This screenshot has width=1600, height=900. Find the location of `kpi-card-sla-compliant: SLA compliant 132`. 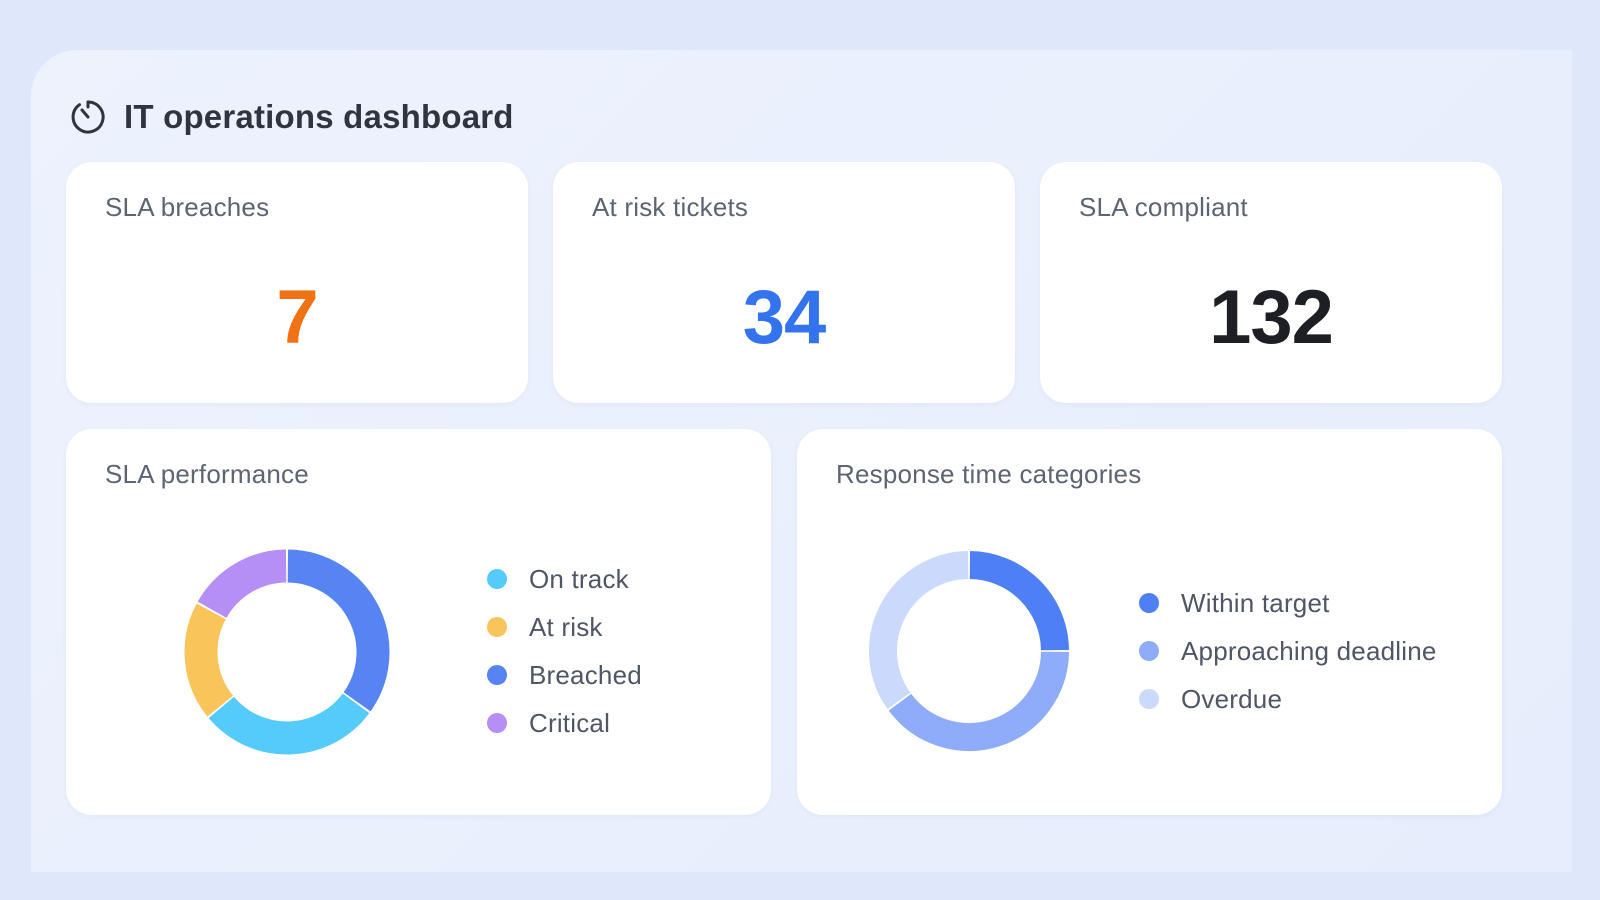

kpi-card-sla-compliant: SLA compliant 132 is located at coordinates (1271, 282).